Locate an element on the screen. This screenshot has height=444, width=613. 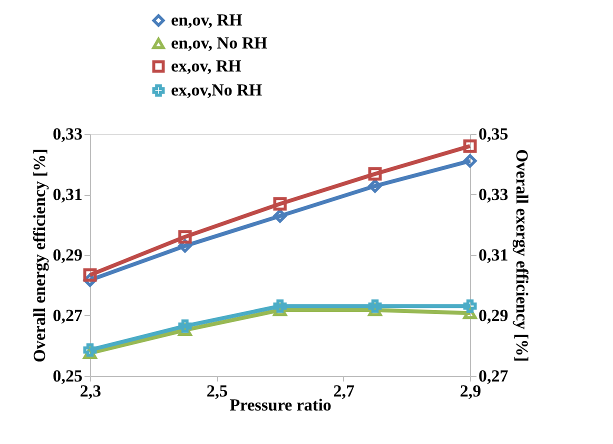
legend-label: ex,ov, RH is located at coordinates (206, 66).